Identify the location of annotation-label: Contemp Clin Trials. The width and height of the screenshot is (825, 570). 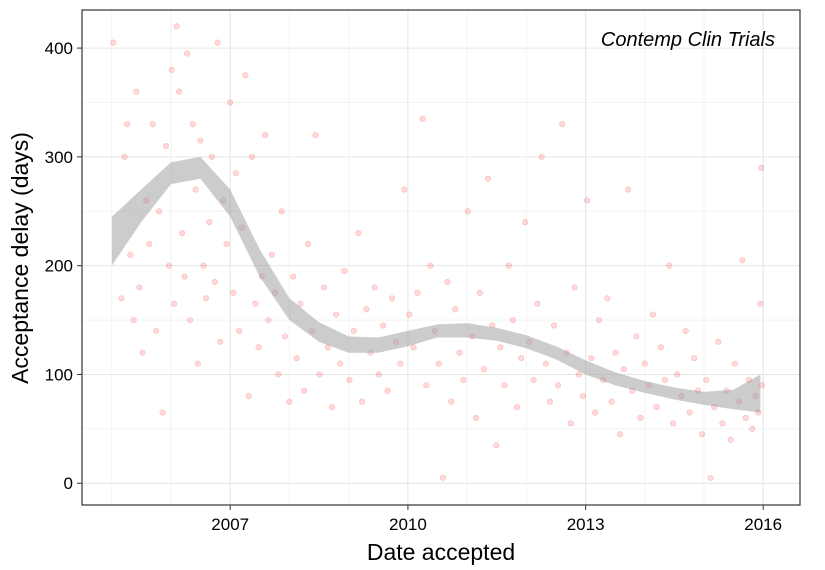
(688, 40).